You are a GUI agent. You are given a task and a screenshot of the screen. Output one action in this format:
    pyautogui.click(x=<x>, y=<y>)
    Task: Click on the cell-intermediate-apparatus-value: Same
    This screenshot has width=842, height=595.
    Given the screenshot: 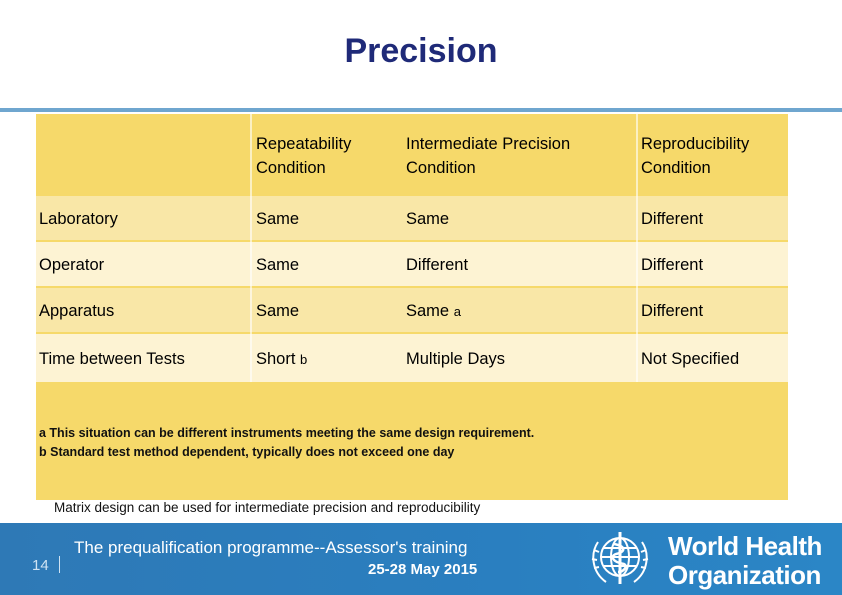 What is the action you would take?
    pyautogui.click(x=428, y=311)
    